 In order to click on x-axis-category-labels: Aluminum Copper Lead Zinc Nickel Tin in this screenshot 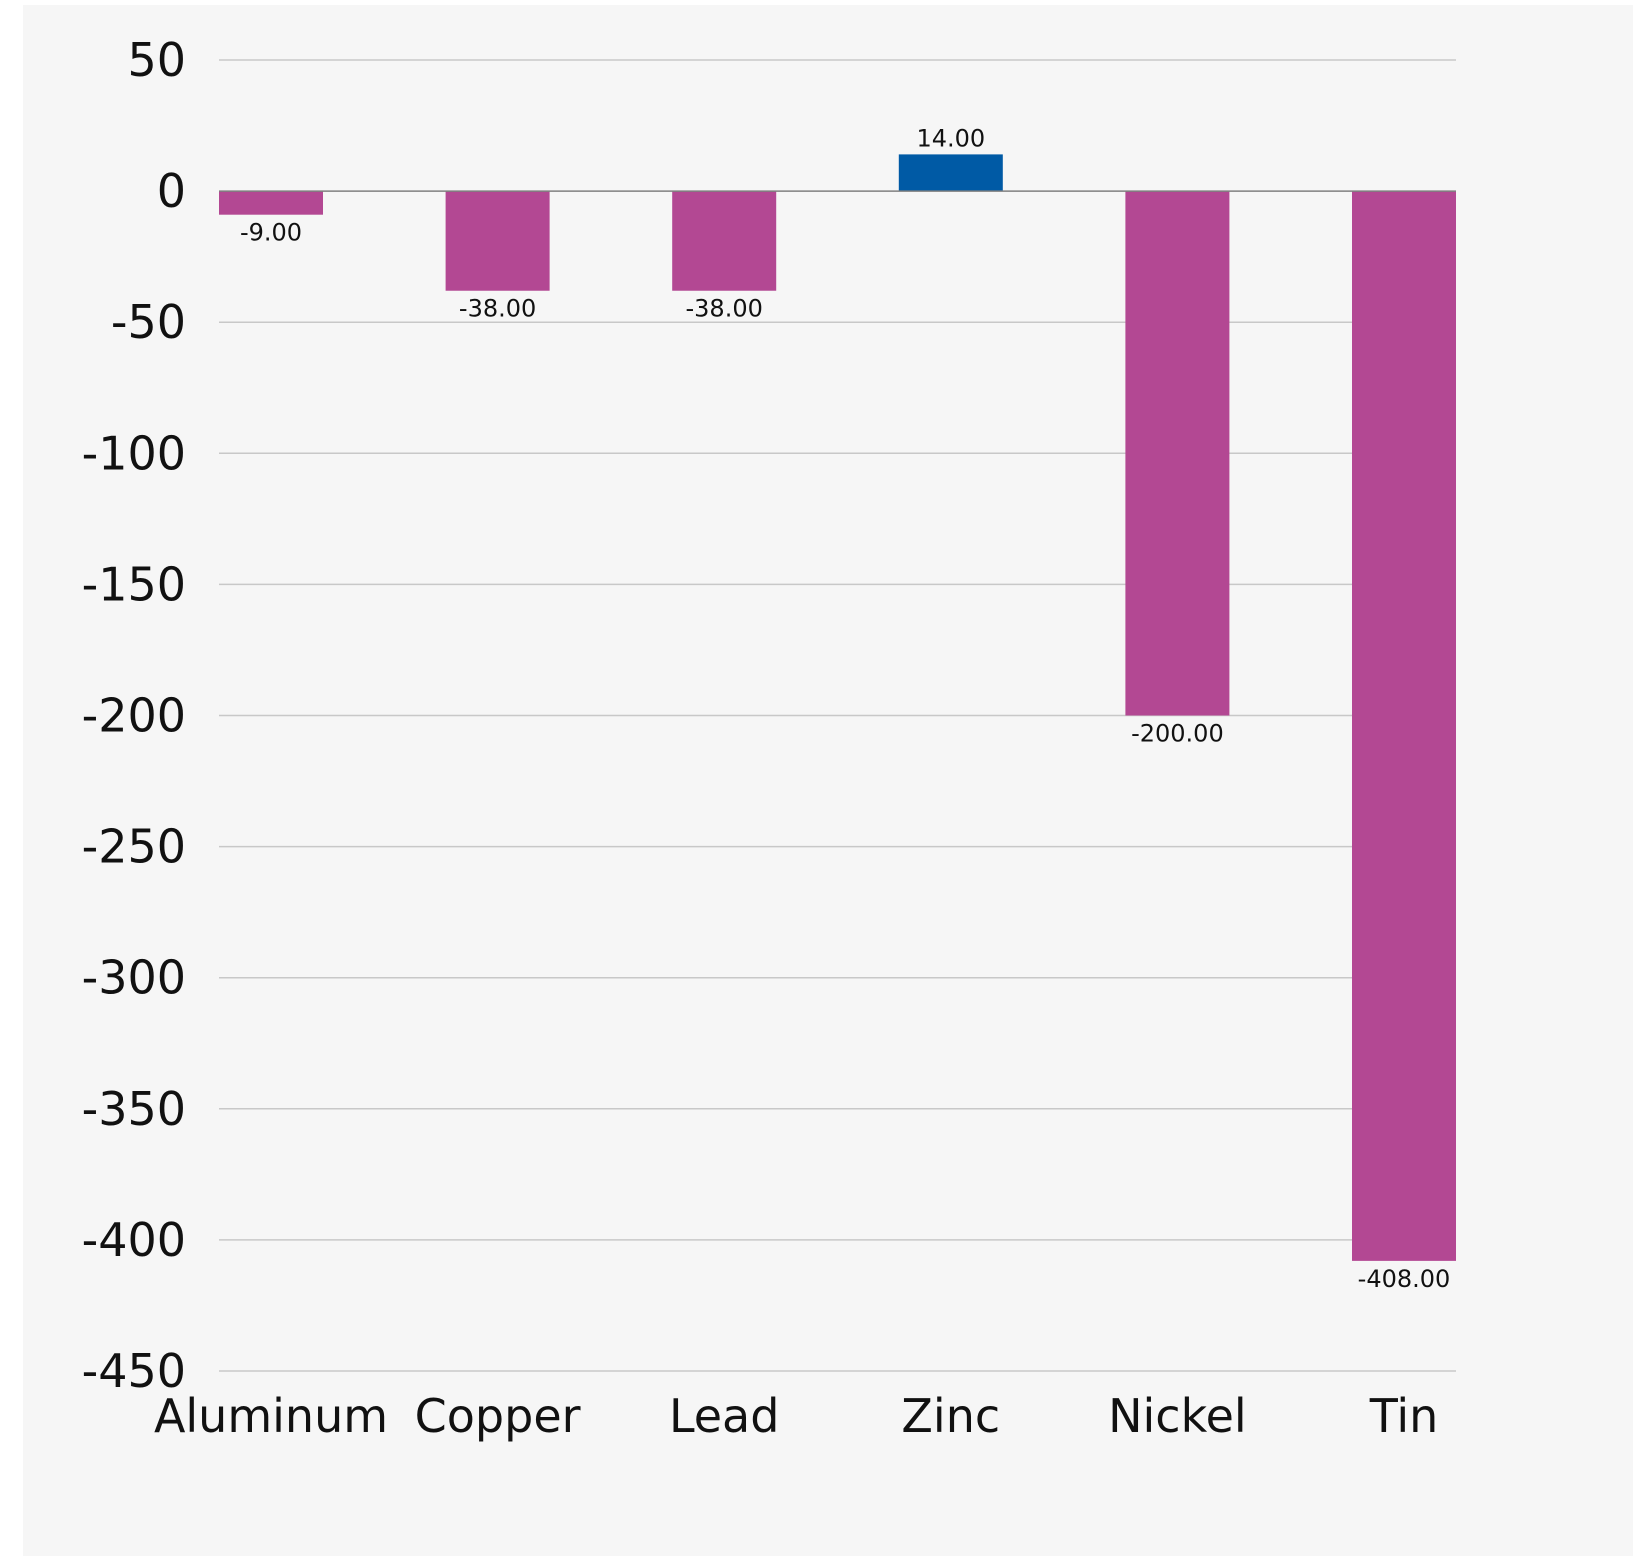, I will do `click(796, 1416)`.